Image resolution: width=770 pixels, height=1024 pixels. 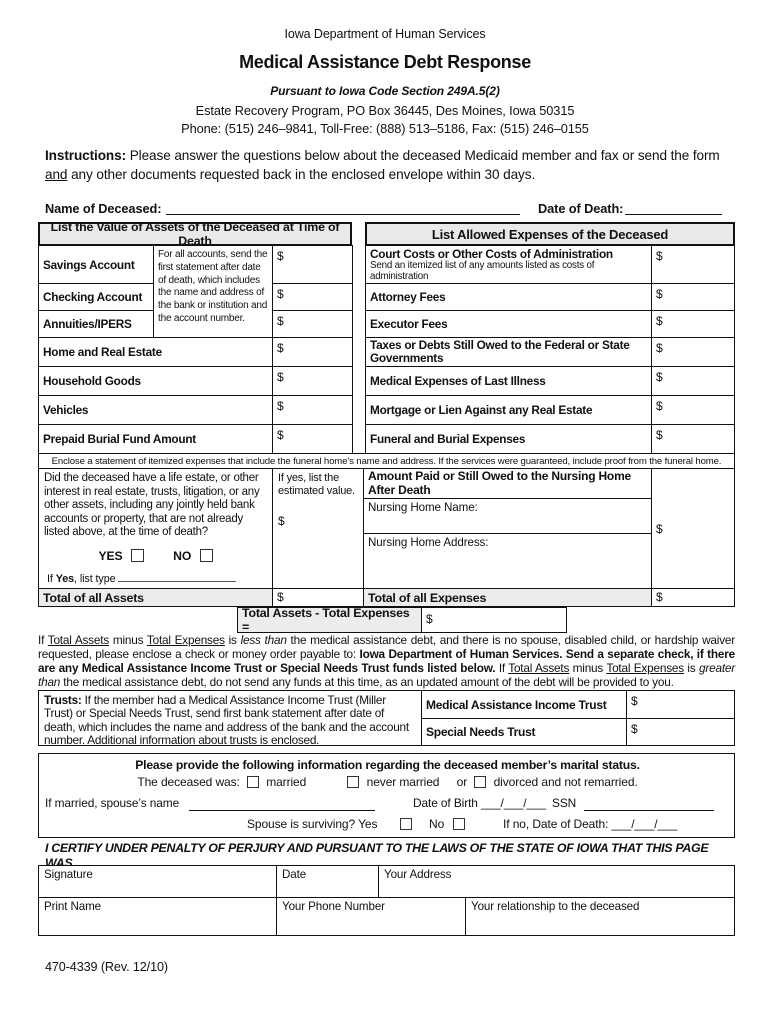 What do you see at coordinates (286, 782) in the screenshot?
I see `married-label: married` at bounding box center [286, 782].